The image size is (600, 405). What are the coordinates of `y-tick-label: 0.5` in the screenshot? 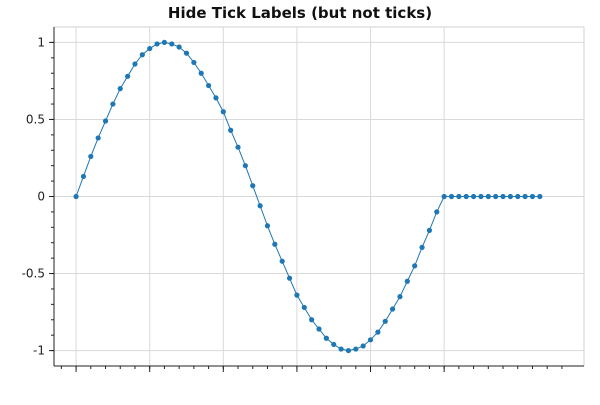 It's located at (35, 119).